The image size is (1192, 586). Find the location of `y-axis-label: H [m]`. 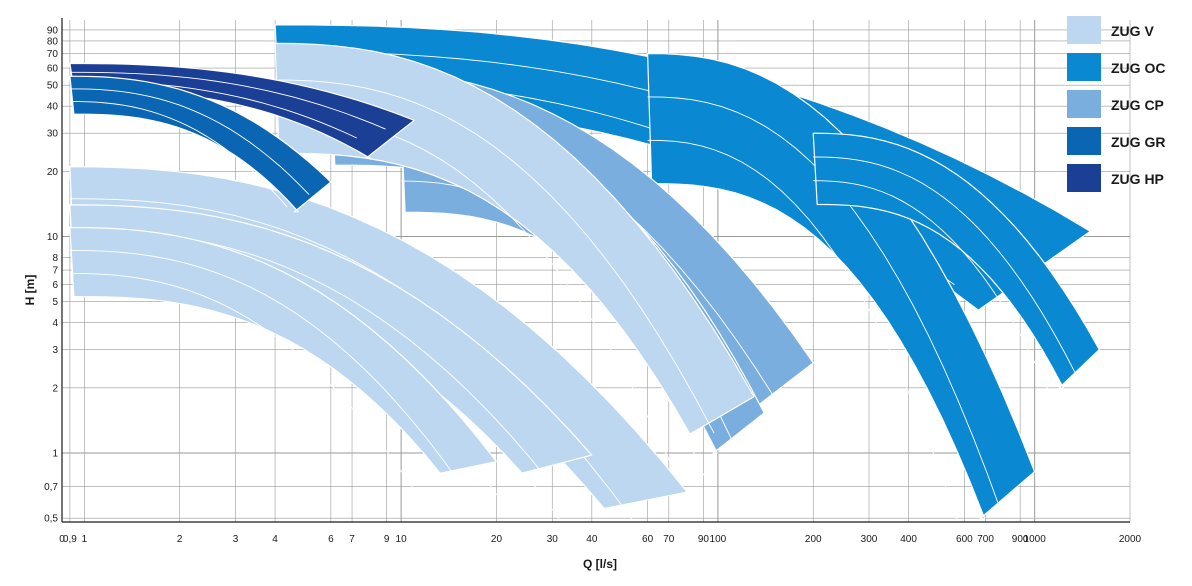

y-axis-label: H [m] is located at coordinates (30, 290).